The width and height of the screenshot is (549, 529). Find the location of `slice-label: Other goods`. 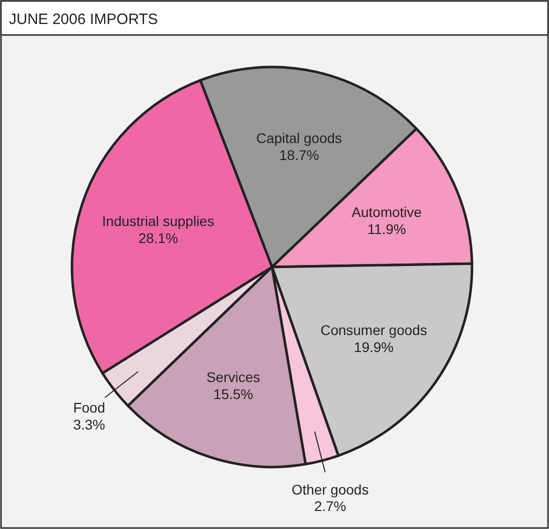

slice-label: Other goods is located at coordinates (330, 489).